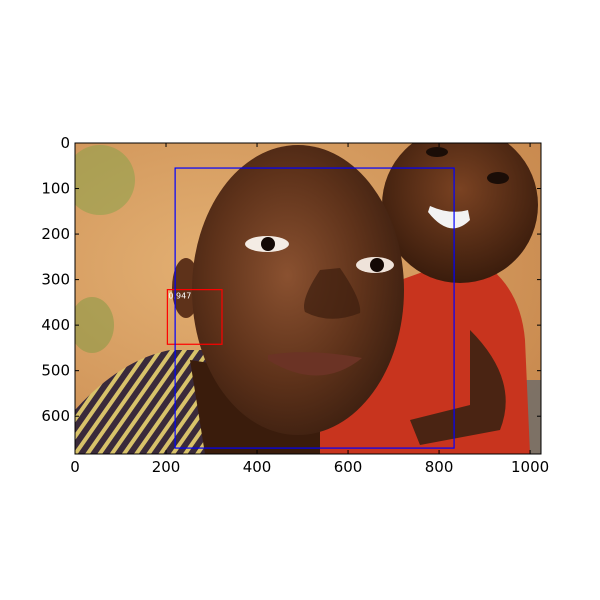 Image resolution: width=600 pixels, height=600 pixels. I want to click on x-tick-label: 400, so click(257, 467).